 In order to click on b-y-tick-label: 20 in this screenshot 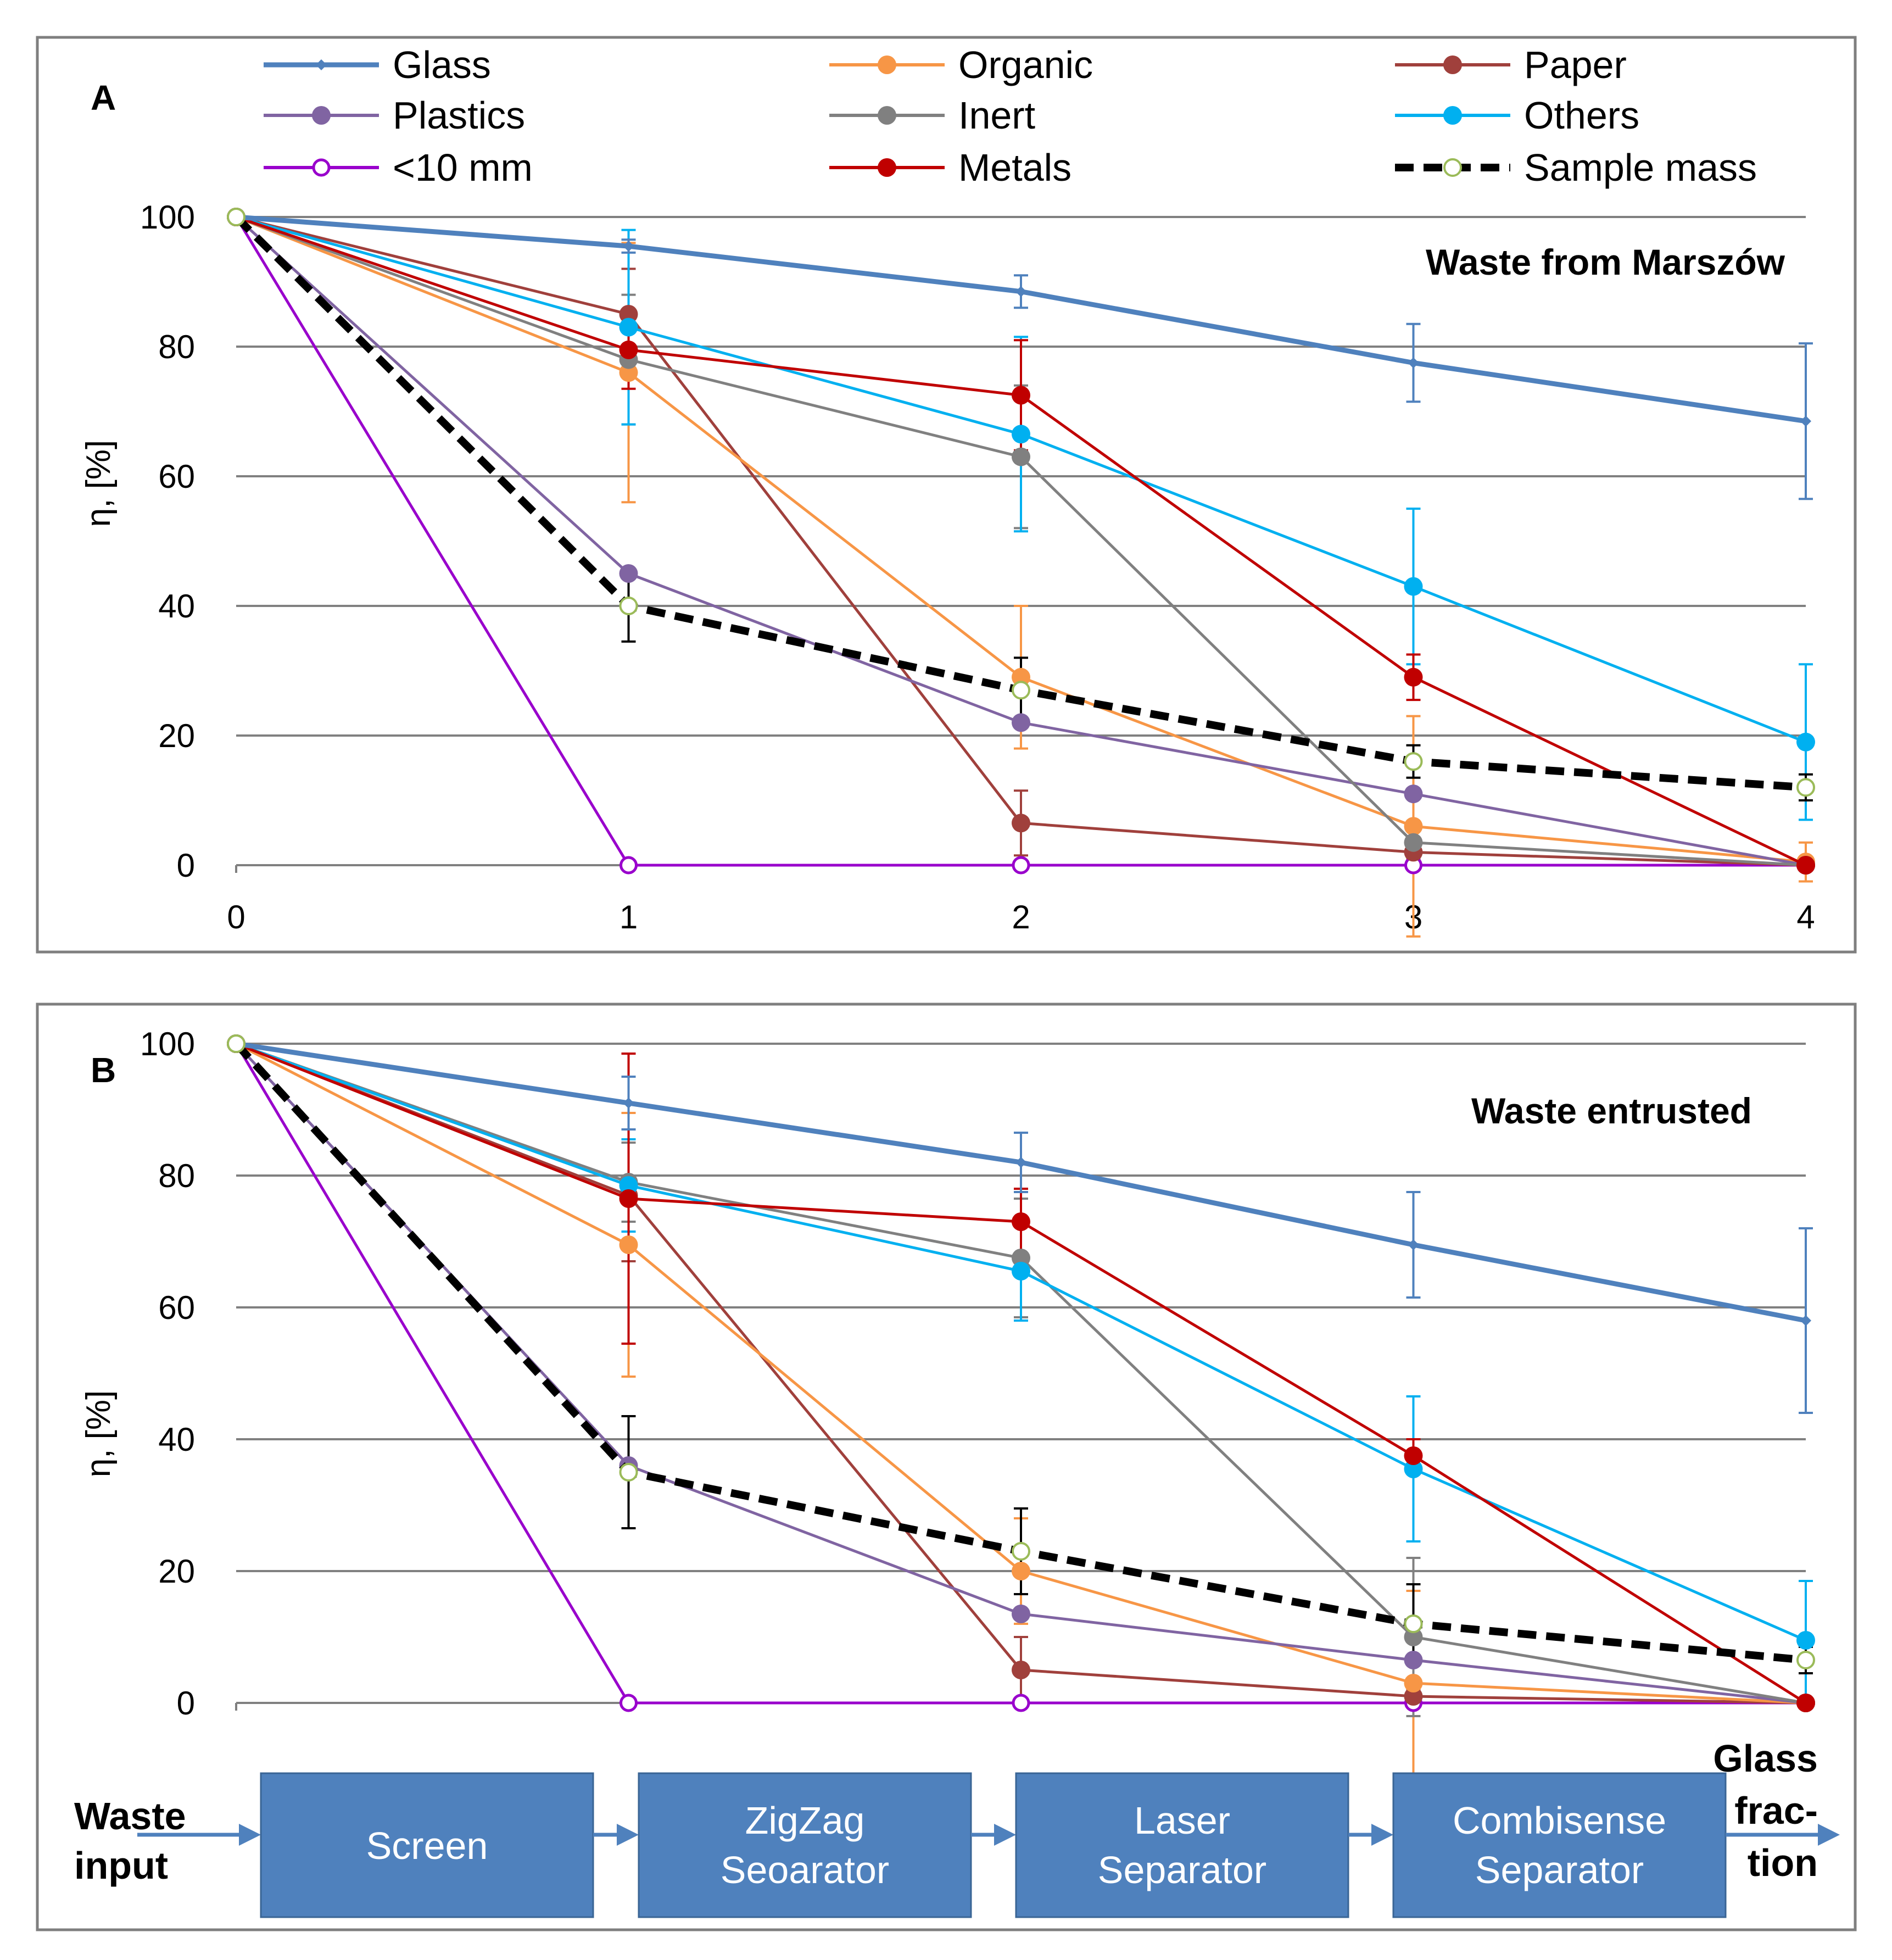, I will do `click(176, 1572)`.